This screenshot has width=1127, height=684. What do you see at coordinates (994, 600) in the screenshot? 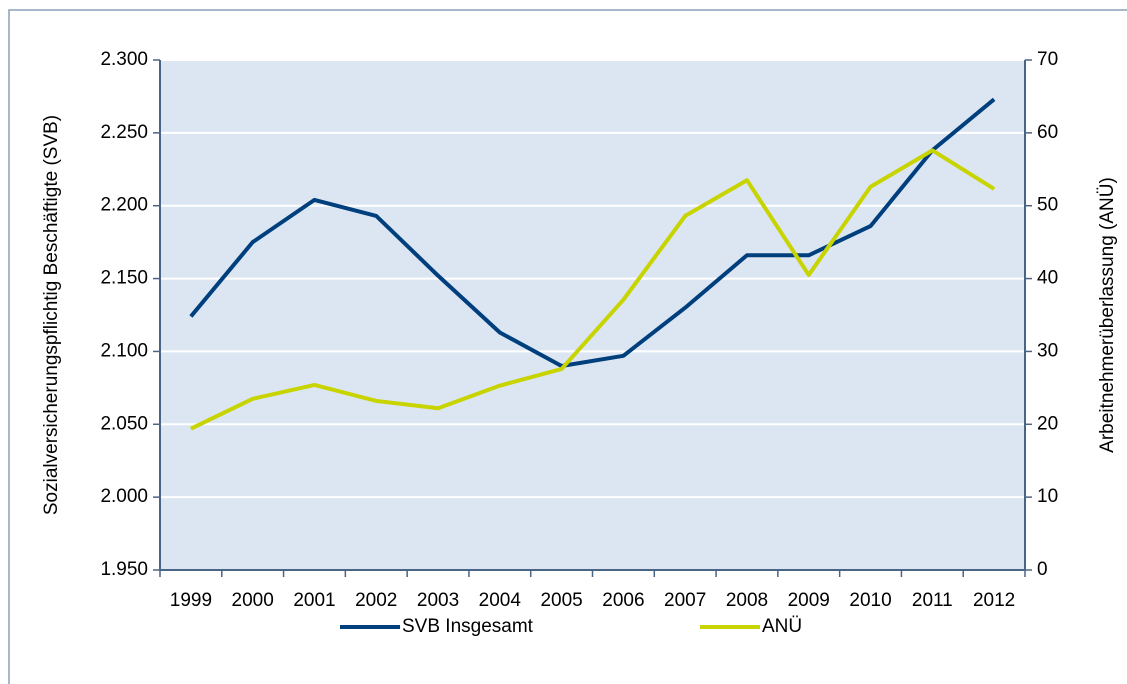
I see `x-tick-label: 2012` at bounding box center [994, 600].